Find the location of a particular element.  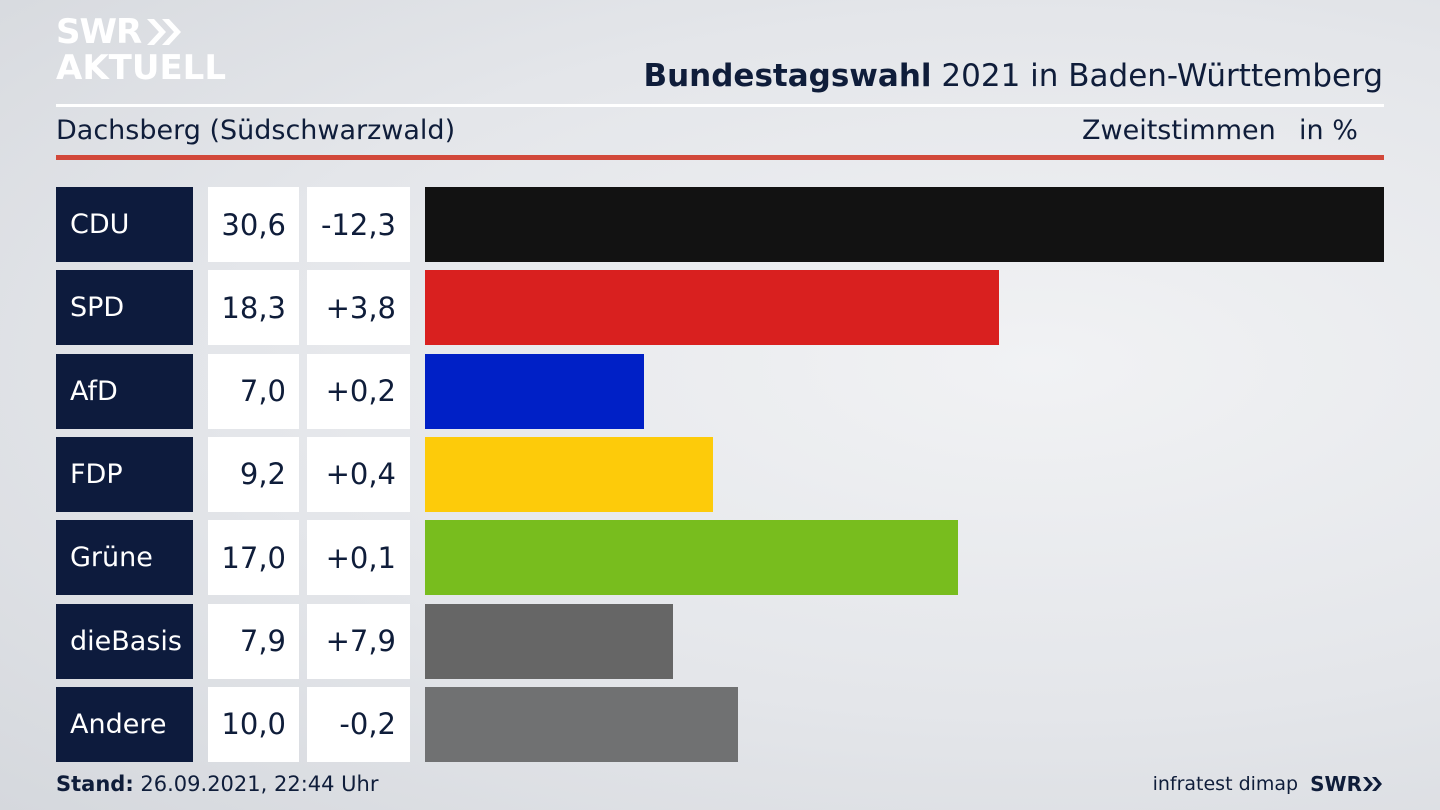

party-label: SPD is located at coordinates (124, 308).